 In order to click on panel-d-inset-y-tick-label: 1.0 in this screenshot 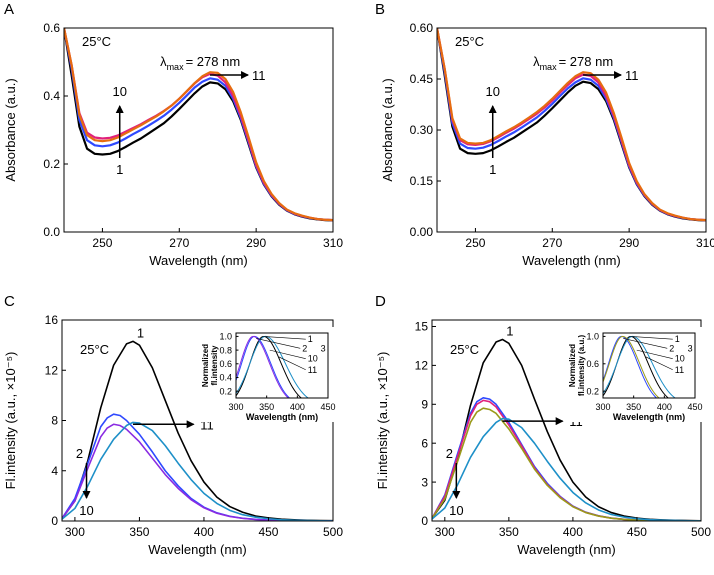, I will do `click(592, 337)`.